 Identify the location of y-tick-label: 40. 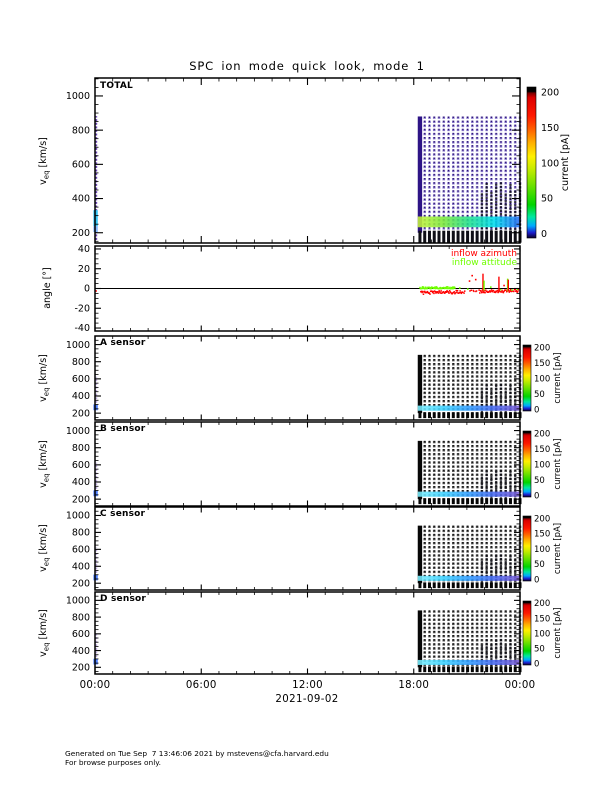
(84, 249).